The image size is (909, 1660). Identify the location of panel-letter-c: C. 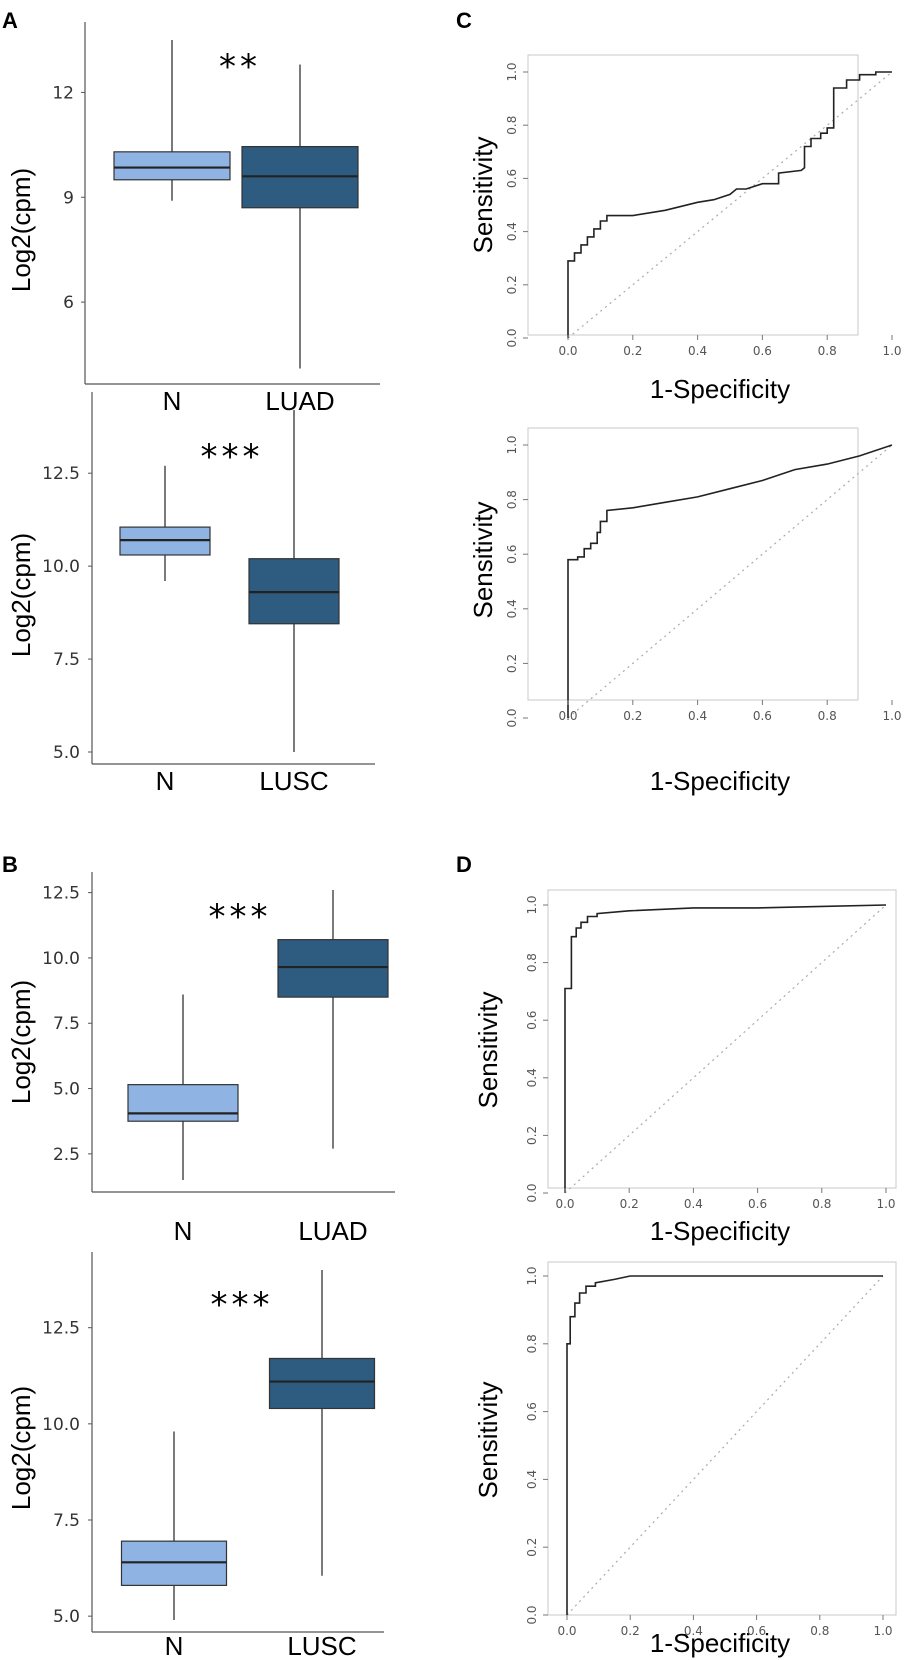
(464, 20).